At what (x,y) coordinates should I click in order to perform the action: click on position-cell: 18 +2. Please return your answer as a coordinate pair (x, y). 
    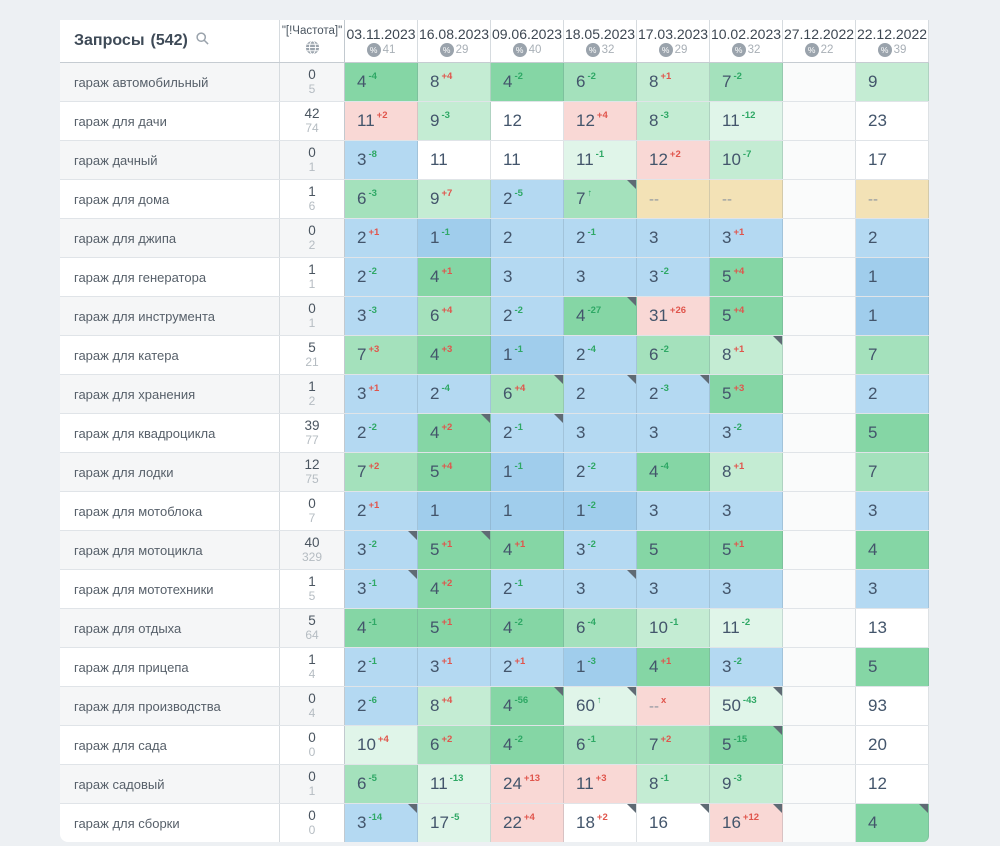
    Looking at the image, I should click on (600, 823).